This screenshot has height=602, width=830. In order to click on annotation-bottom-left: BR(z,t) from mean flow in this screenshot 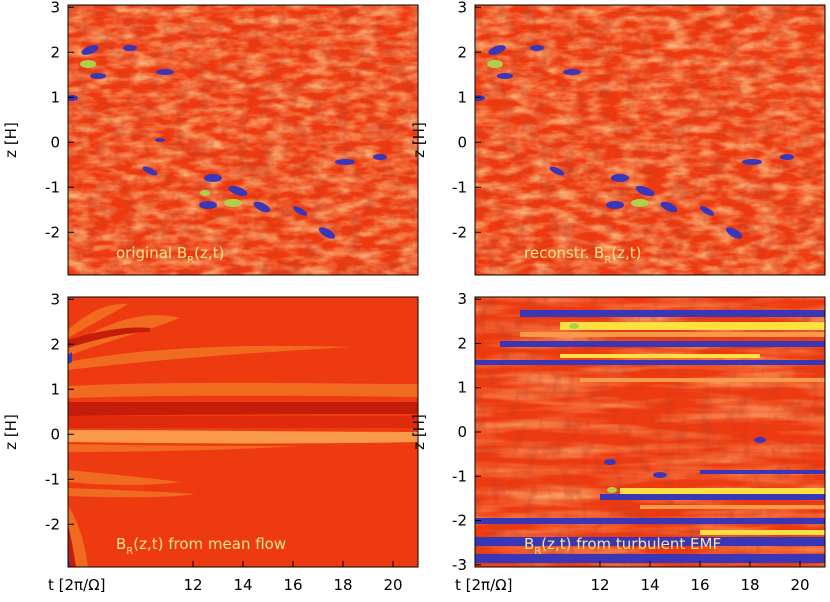, I will do `click(201, 546)`.